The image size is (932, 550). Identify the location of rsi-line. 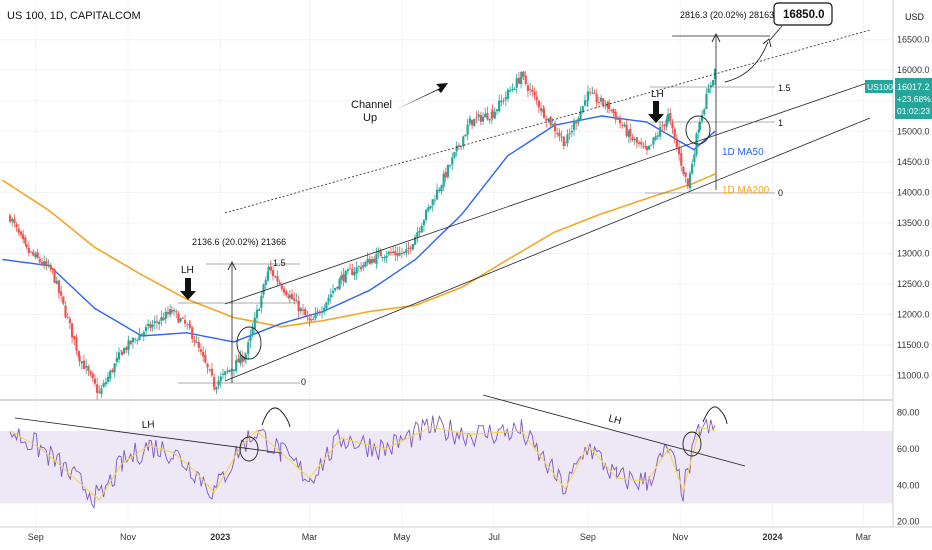
(362, 462).